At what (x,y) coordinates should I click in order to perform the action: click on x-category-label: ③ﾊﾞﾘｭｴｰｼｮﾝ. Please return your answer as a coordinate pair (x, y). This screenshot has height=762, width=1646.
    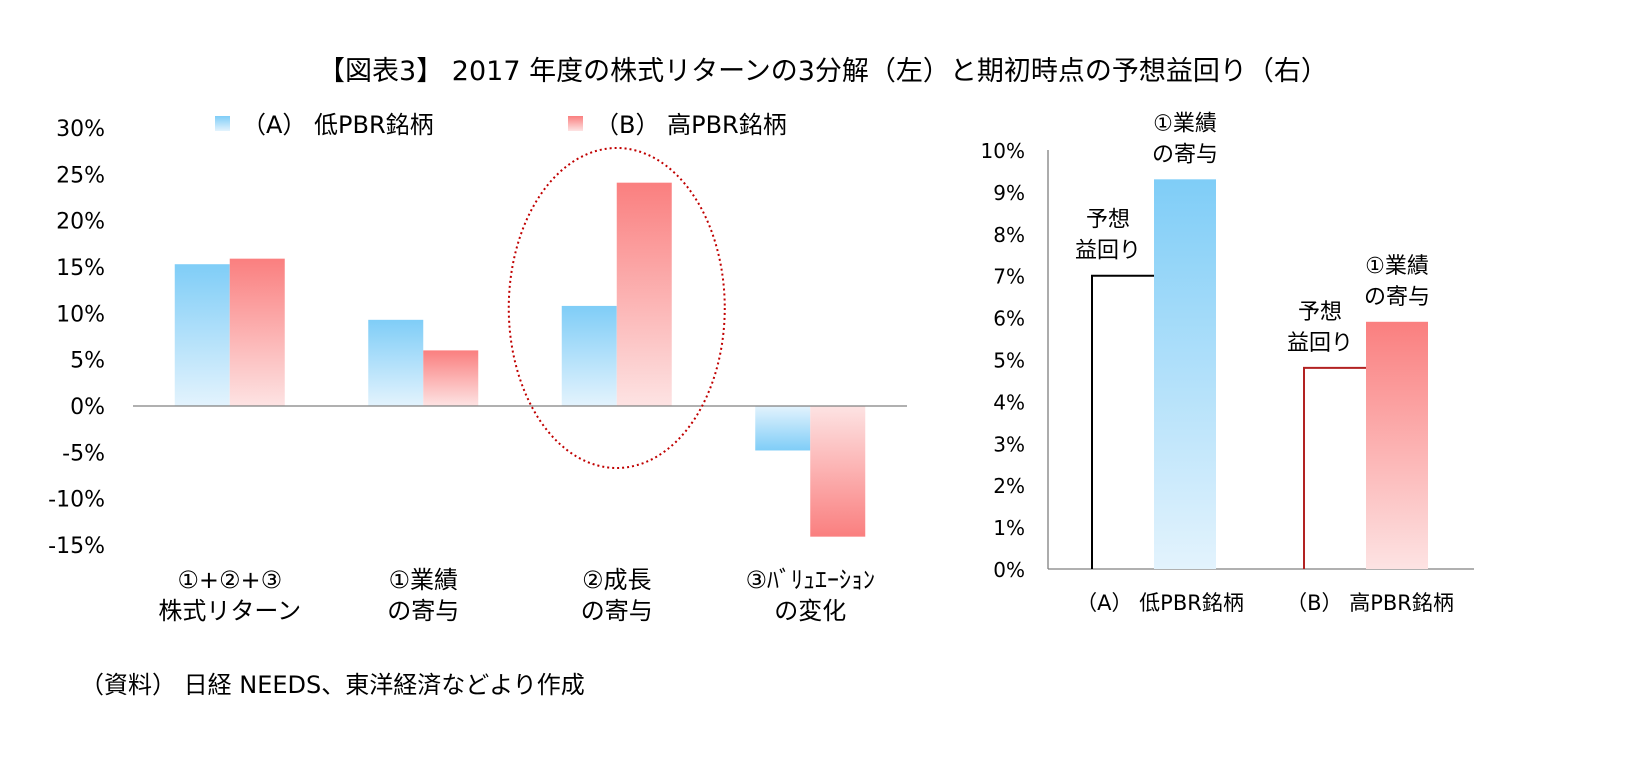
    Looking at the image, I should click on (810, 580).